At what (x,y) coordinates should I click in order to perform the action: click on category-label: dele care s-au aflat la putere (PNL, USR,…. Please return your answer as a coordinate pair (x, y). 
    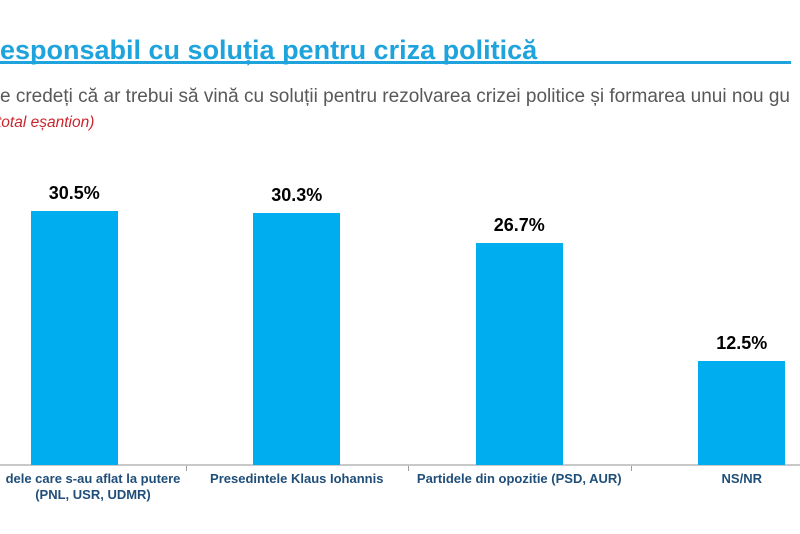
    Looking at the image, I should click on (93, 486).